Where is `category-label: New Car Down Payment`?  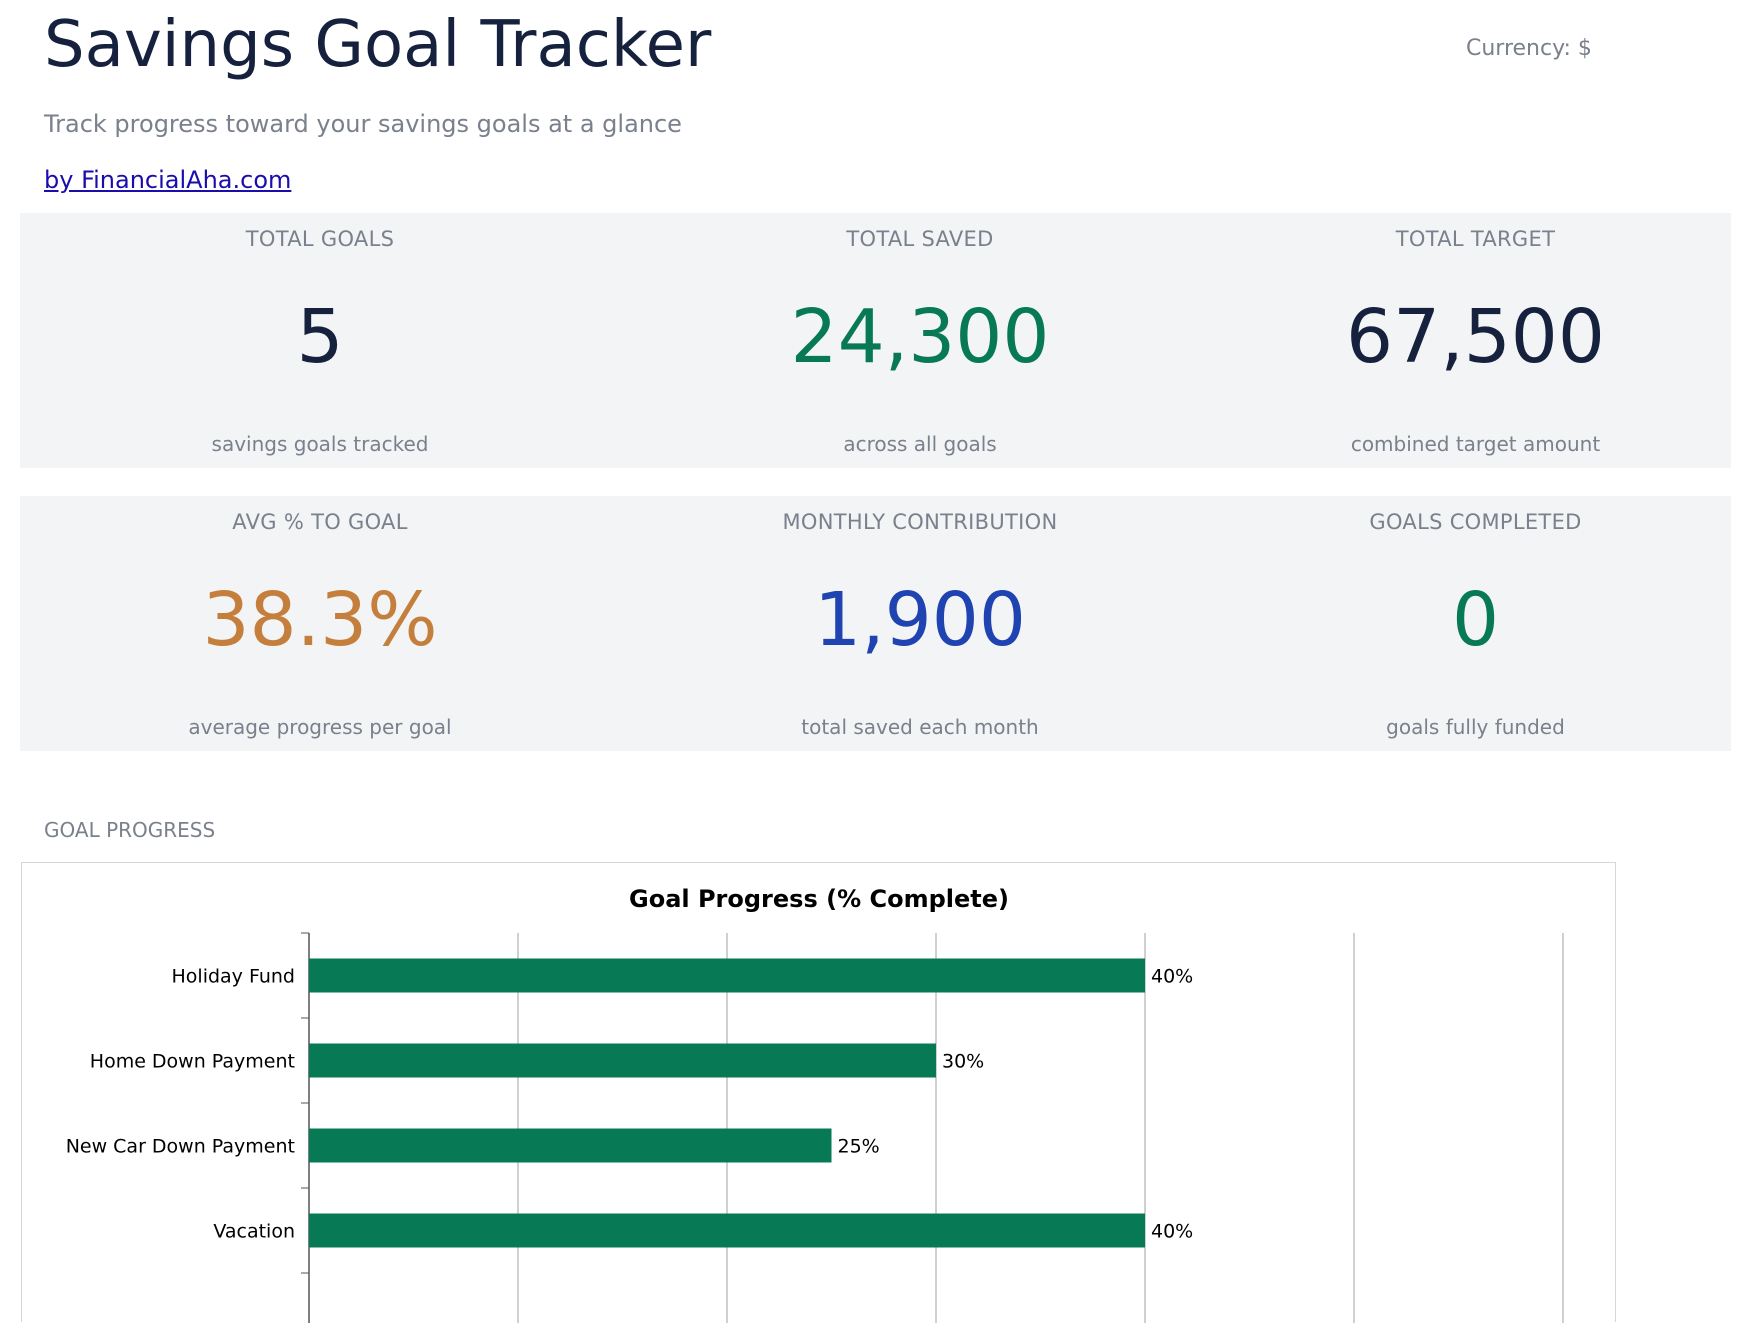
category-label: New Car Down Payment is located at coordinates (180, 1147).